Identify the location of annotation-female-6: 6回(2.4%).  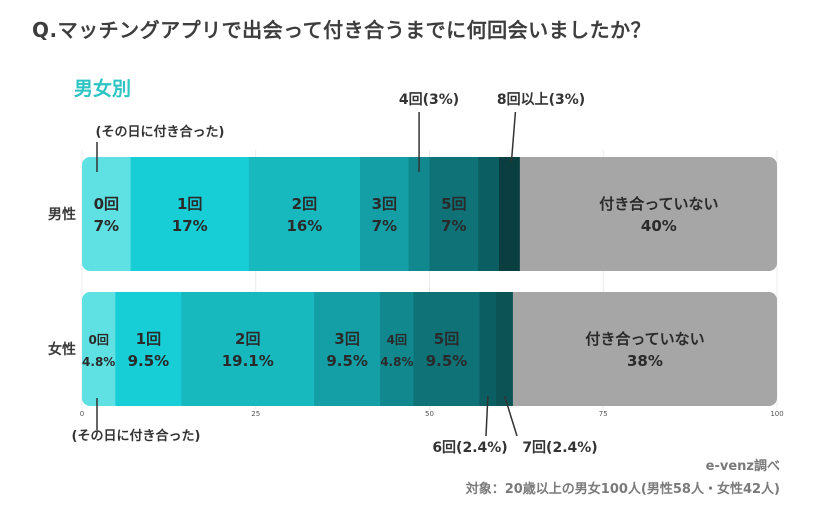
(469, 448).